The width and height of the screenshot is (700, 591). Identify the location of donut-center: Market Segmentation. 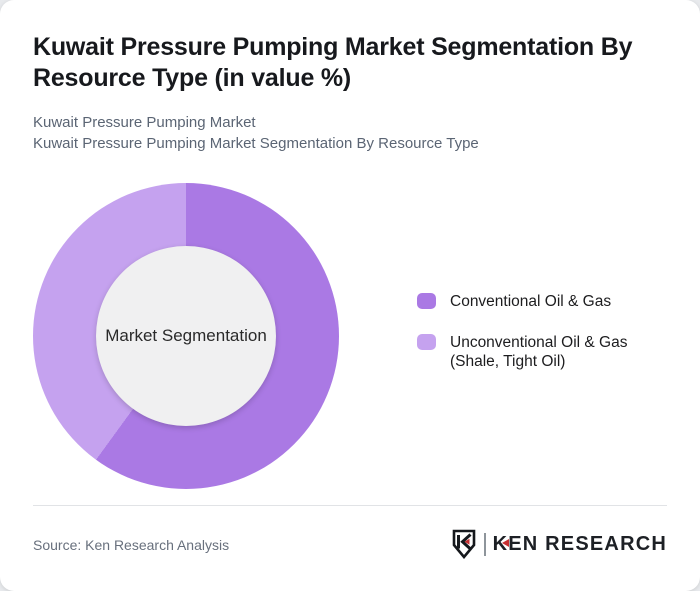
(186, 336).